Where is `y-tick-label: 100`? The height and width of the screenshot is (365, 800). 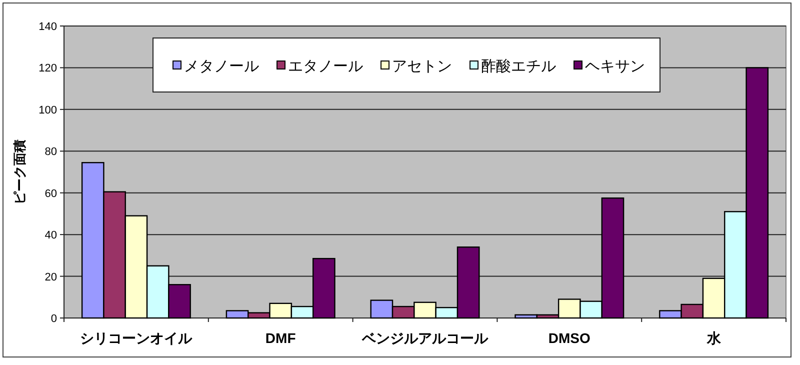 y-tick-label: 100 is located at coordinates (47, 110).